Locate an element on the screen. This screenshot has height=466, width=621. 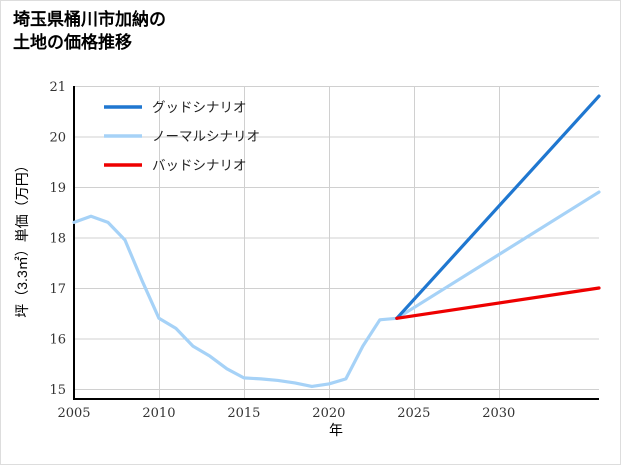
x-axis-title: 年 is located at coordinates (336, 430).